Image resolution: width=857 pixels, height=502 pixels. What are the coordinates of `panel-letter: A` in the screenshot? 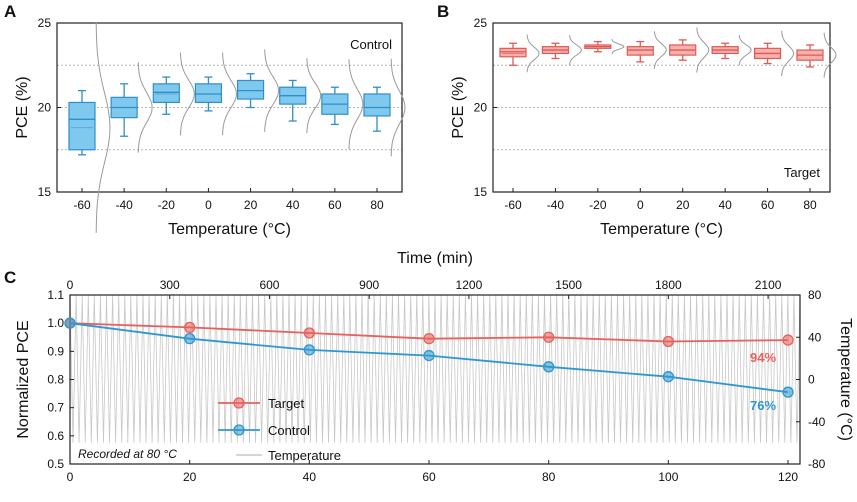 It's located at (10, 11).